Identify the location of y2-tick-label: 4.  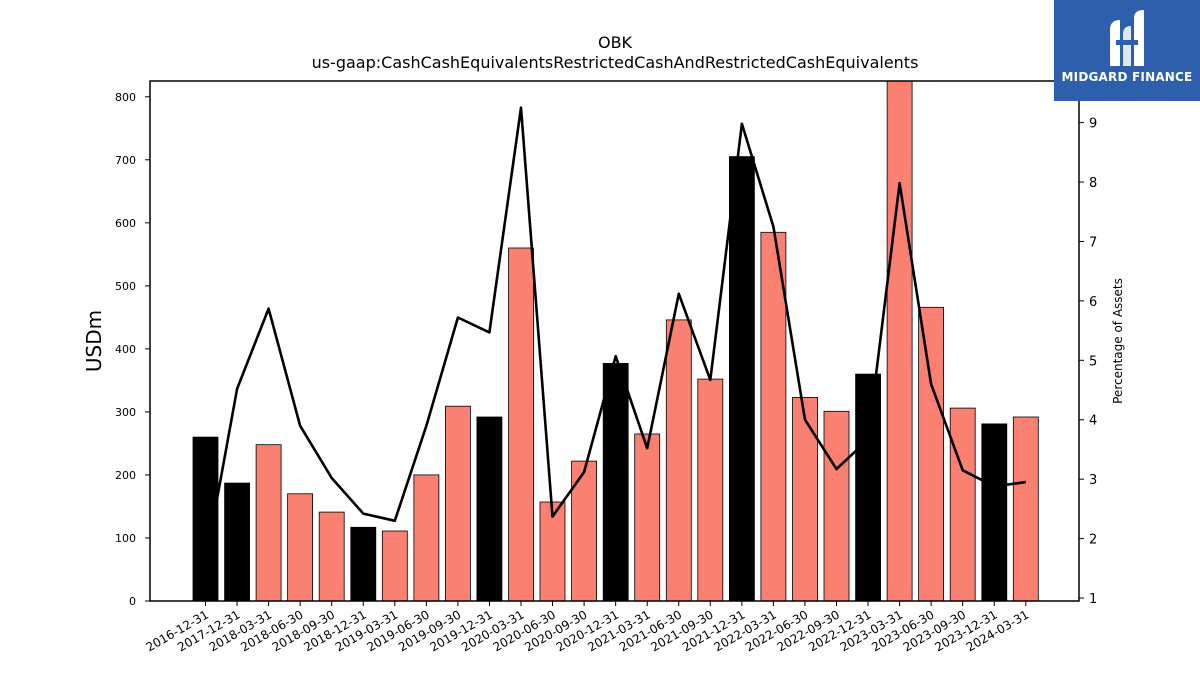
(1093, 421).